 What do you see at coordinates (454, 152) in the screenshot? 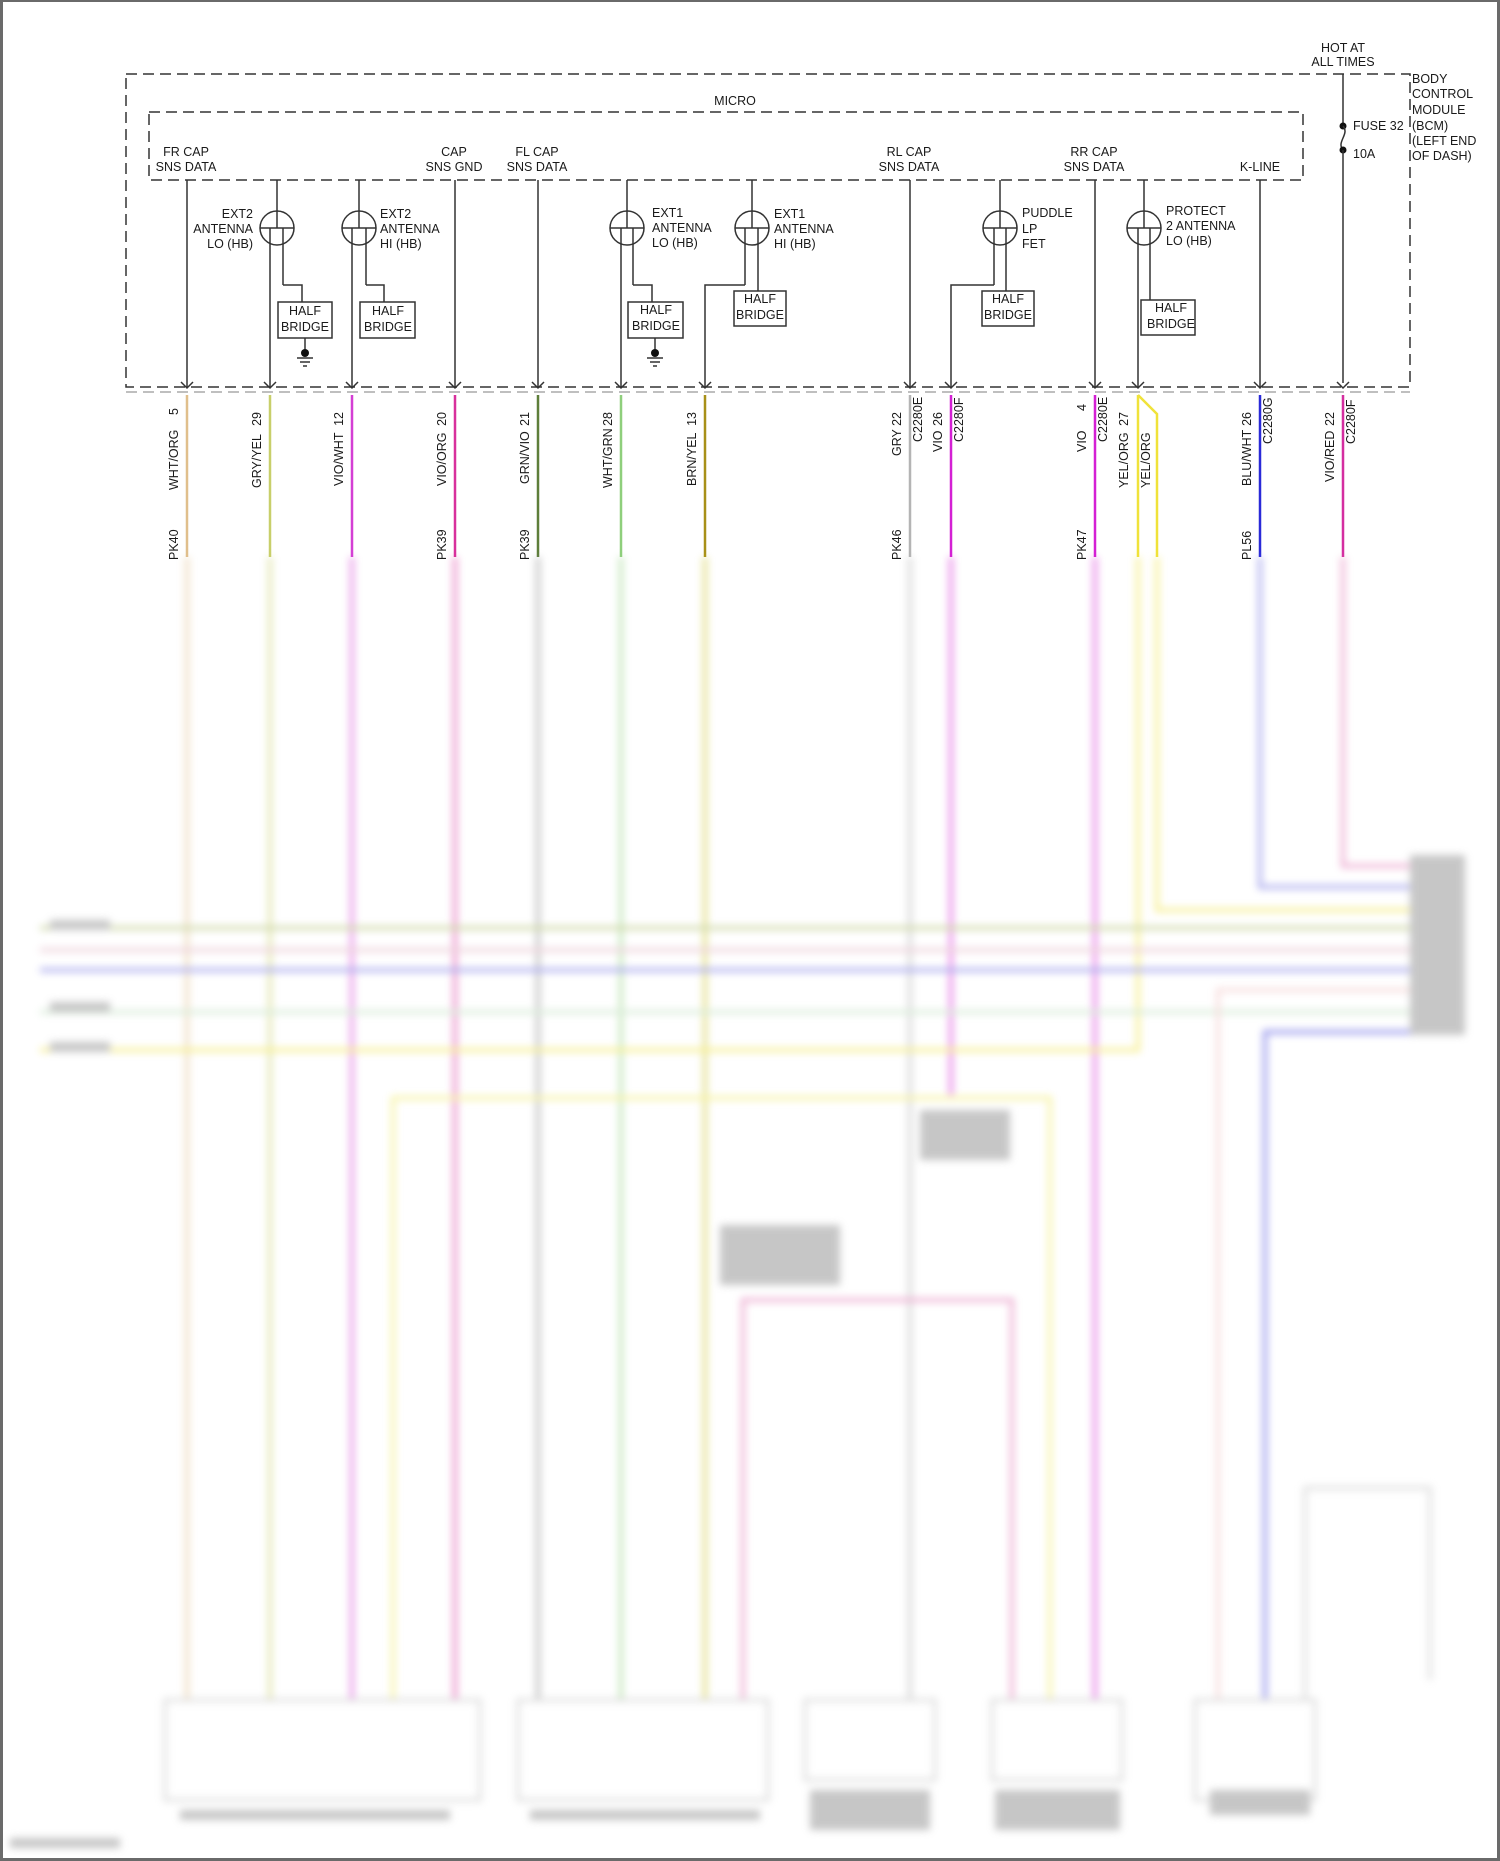
I see `svg-text: CAP` at bounding box center [454, 152].